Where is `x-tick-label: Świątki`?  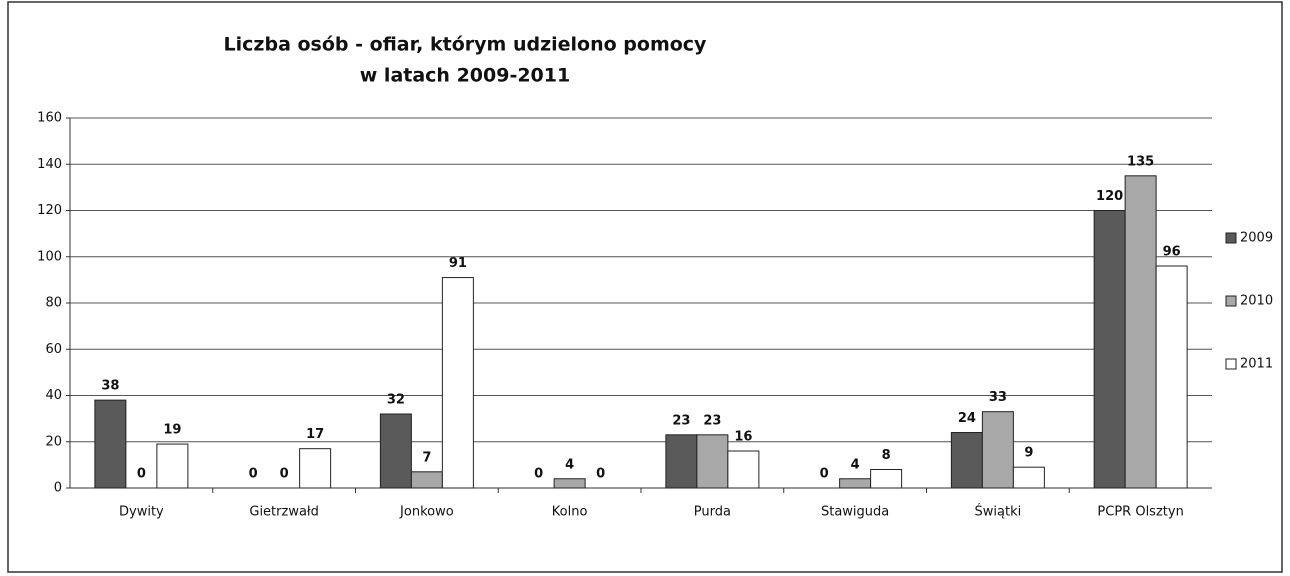 x-tick-label: Świątki is located at coordinates (998, 512).